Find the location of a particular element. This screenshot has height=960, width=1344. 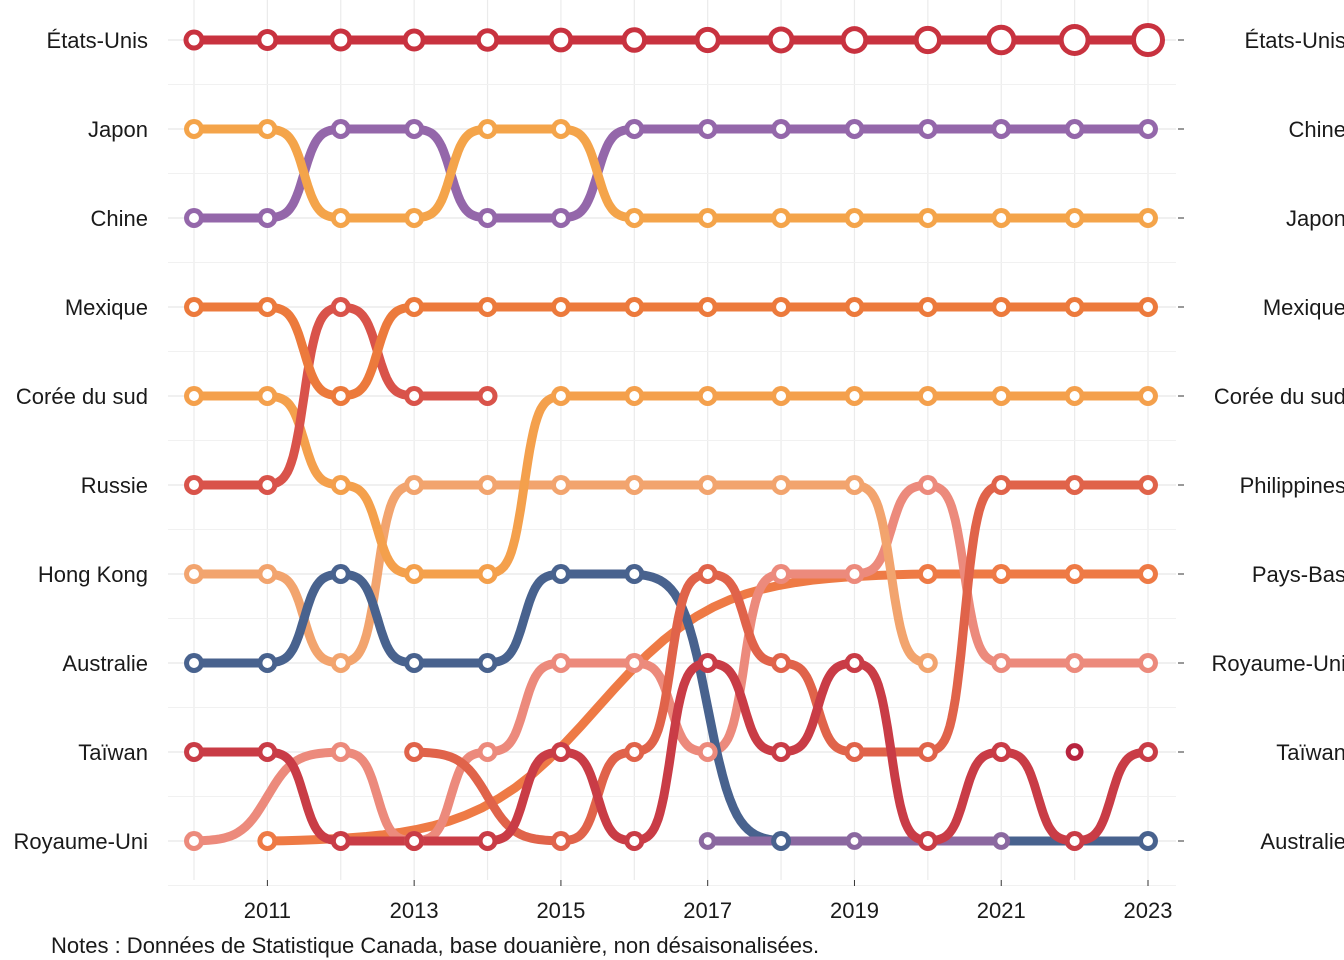

right-rank-label: Pays-Bas is located at coordinates (1298, 574).